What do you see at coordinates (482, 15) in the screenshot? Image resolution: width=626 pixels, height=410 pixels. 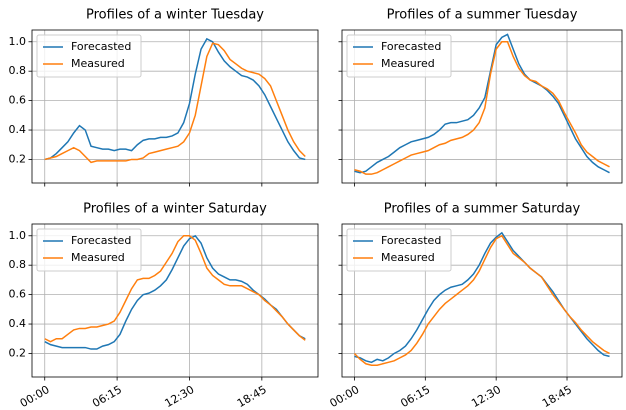 I see `subplot-title: Profiles of a summer Tuesday` at bounding box center [482, 15].